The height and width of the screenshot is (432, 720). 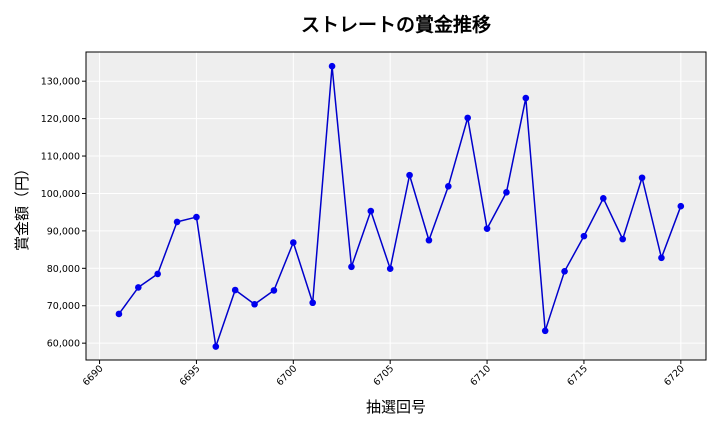 I want to click on y-axis-label: 賞金額（円）, so click(x=22, y=206).